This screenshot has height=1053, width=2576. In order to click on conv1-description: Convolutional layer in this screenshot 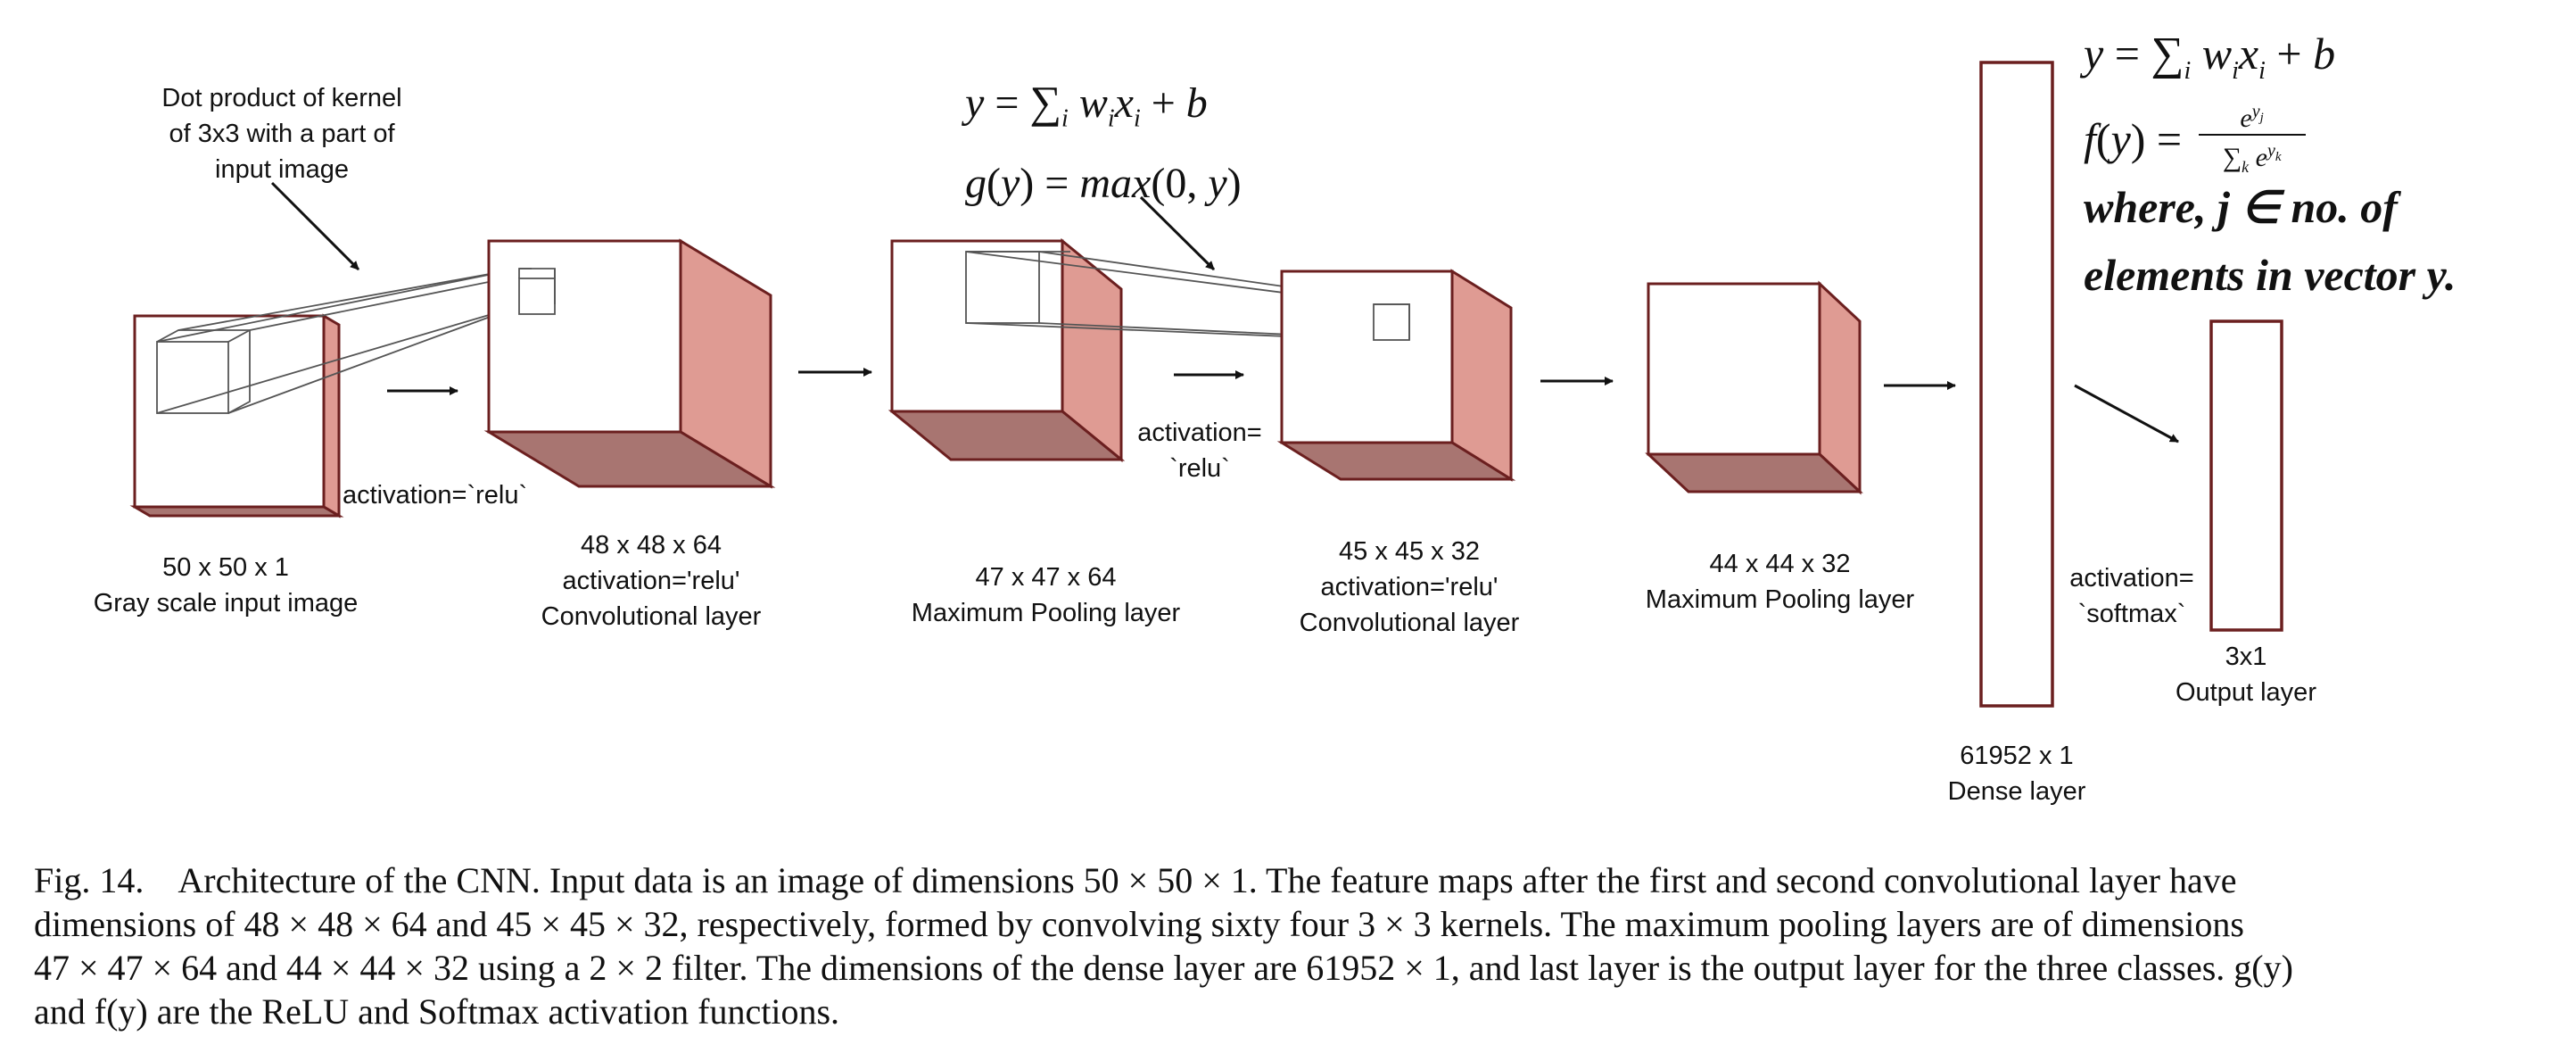, I will do `click(652, 616)`.